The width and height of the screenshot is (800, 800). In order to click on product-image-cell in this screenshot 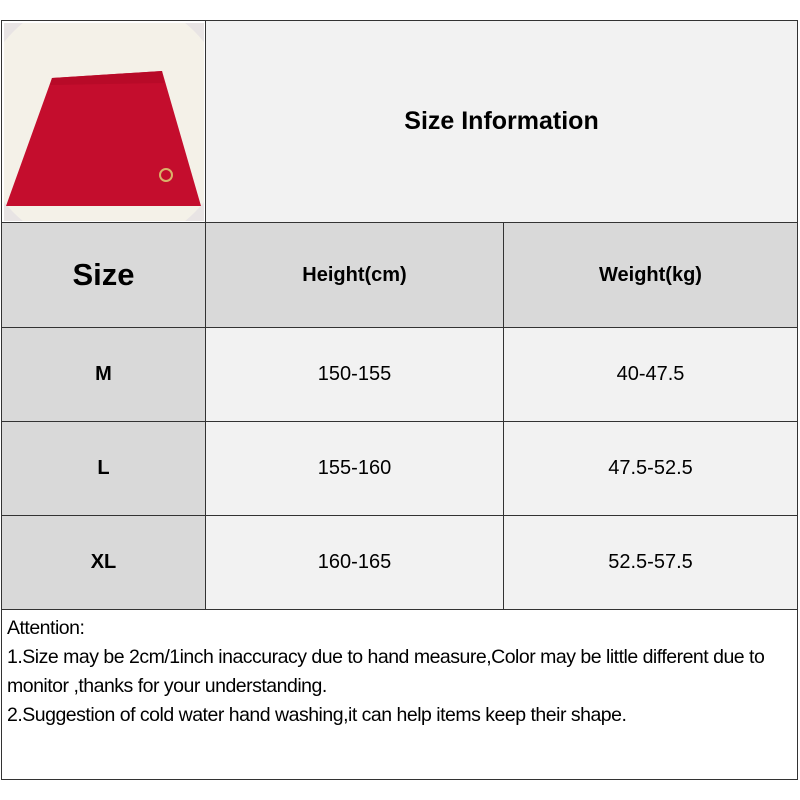, I will do `click(104, 122)`.